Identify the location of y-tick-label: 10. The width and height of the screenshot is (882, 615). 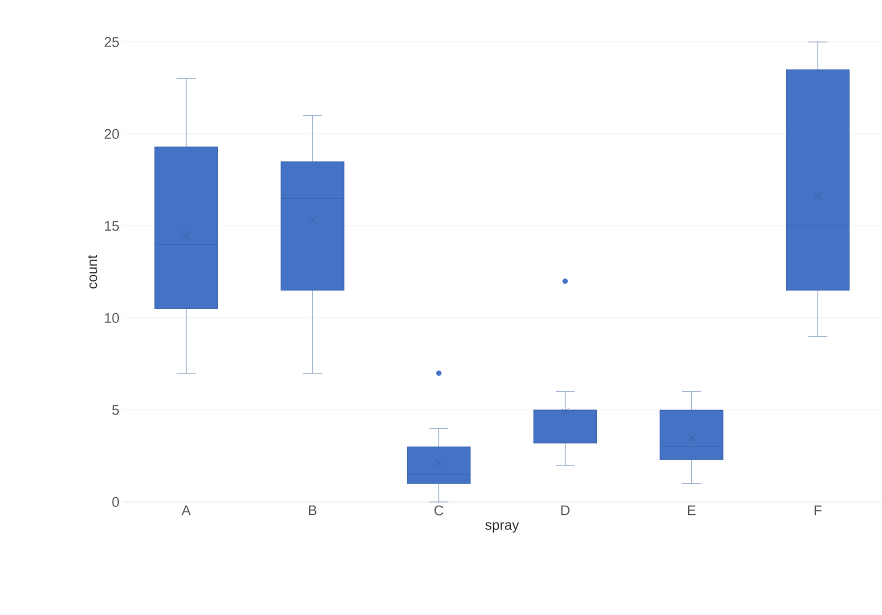
(112, 318).